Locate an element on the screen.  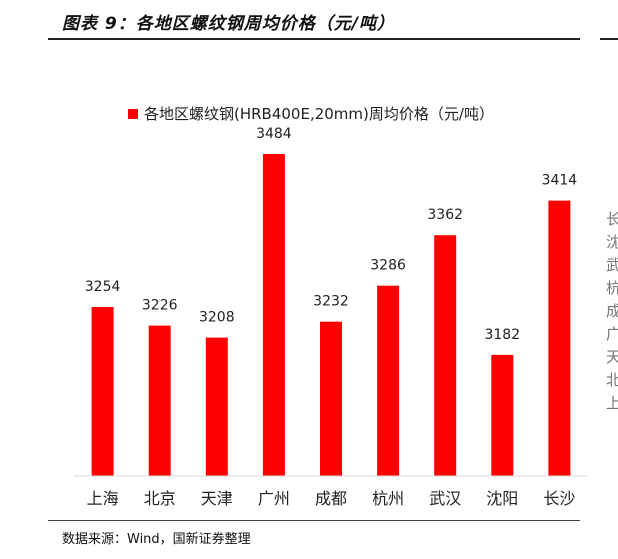
fragment-char: 长 is located at coordinates (612, 219).